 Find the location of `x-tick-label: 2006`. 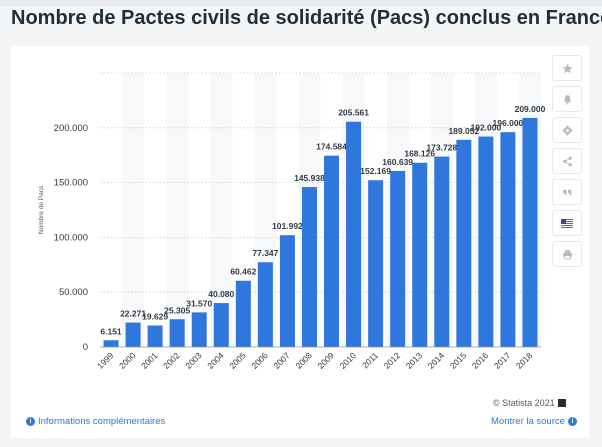

x-tick-label: 2006 is located at coordinates (259, 360).